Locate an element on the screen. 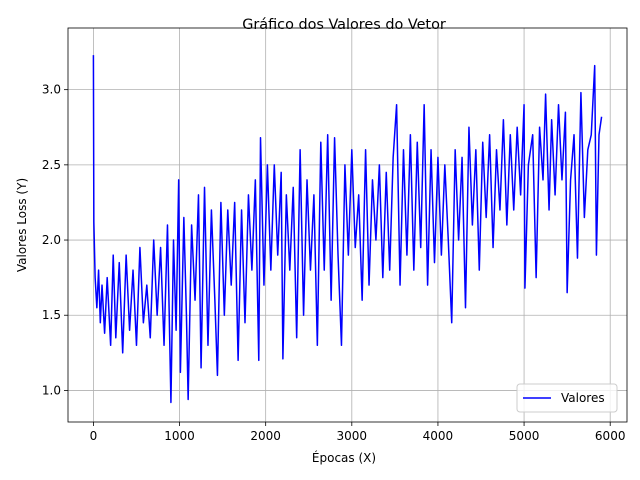  x-axis-label: Épocas (X) is located at coordinates (344, 457).